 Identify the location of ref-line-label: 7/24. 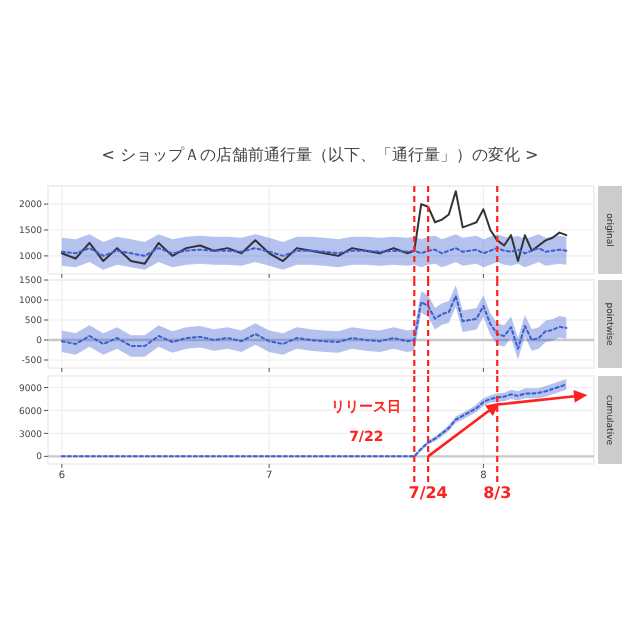
(428, 493).